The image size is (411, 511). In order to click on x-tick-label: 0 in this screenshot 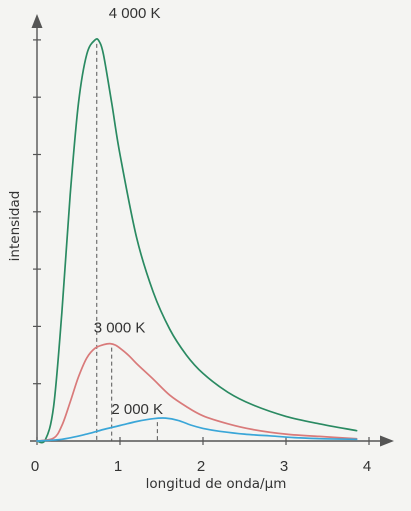, I will do `click(35, 466)`.